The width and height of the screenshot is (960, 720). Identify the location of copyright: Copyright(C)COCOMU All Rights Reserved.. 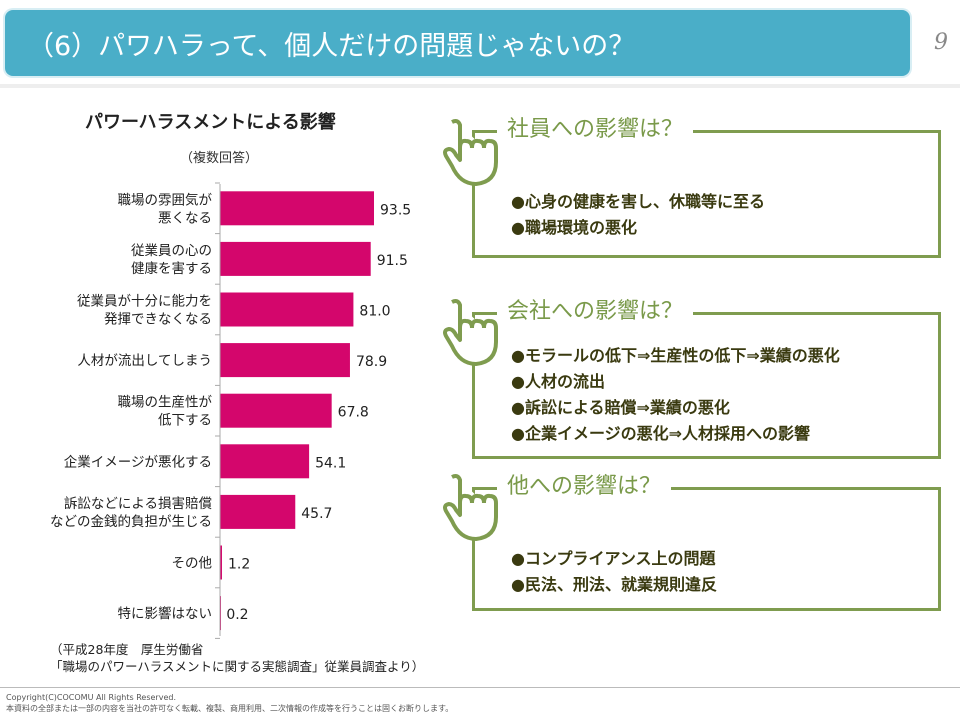
(91, 697).